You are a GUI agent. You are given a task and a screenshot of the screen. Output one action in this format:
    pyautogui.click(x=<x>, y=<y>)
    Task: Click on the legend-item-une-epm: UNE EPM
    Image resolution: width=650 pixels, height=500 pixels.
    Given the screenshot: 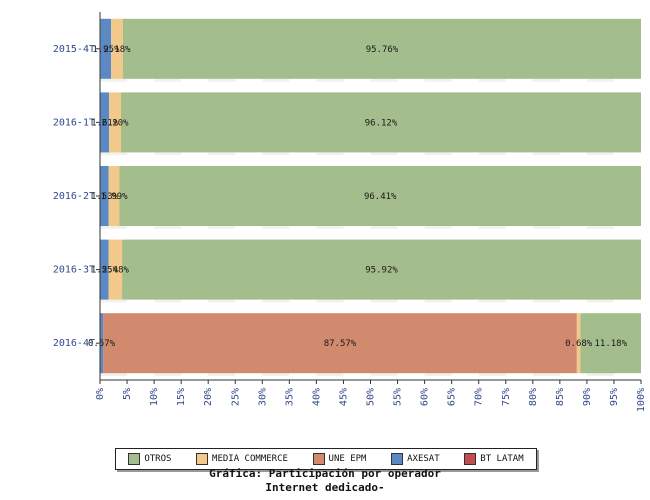 What is the action you would take?
    pyautogui.click(x=339, y=459)
    